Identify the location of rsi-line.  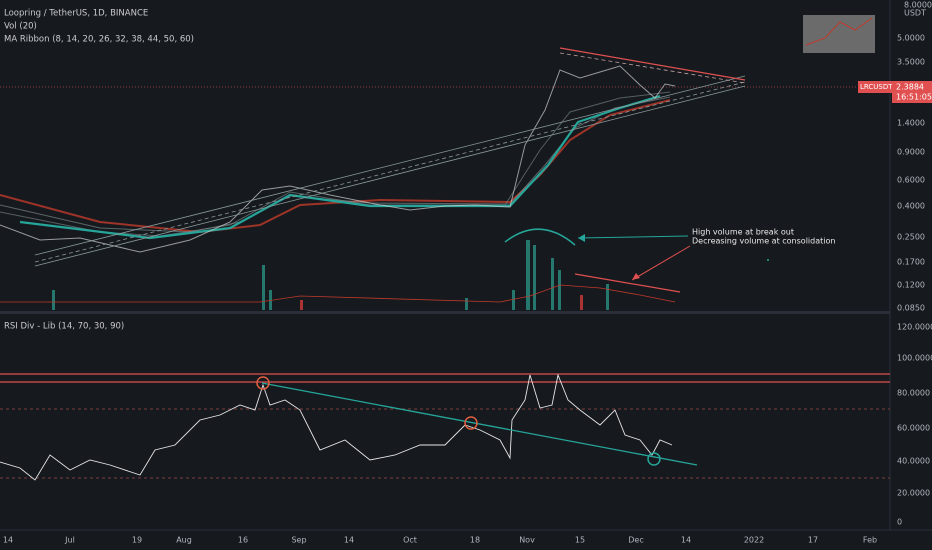
(336, 427).